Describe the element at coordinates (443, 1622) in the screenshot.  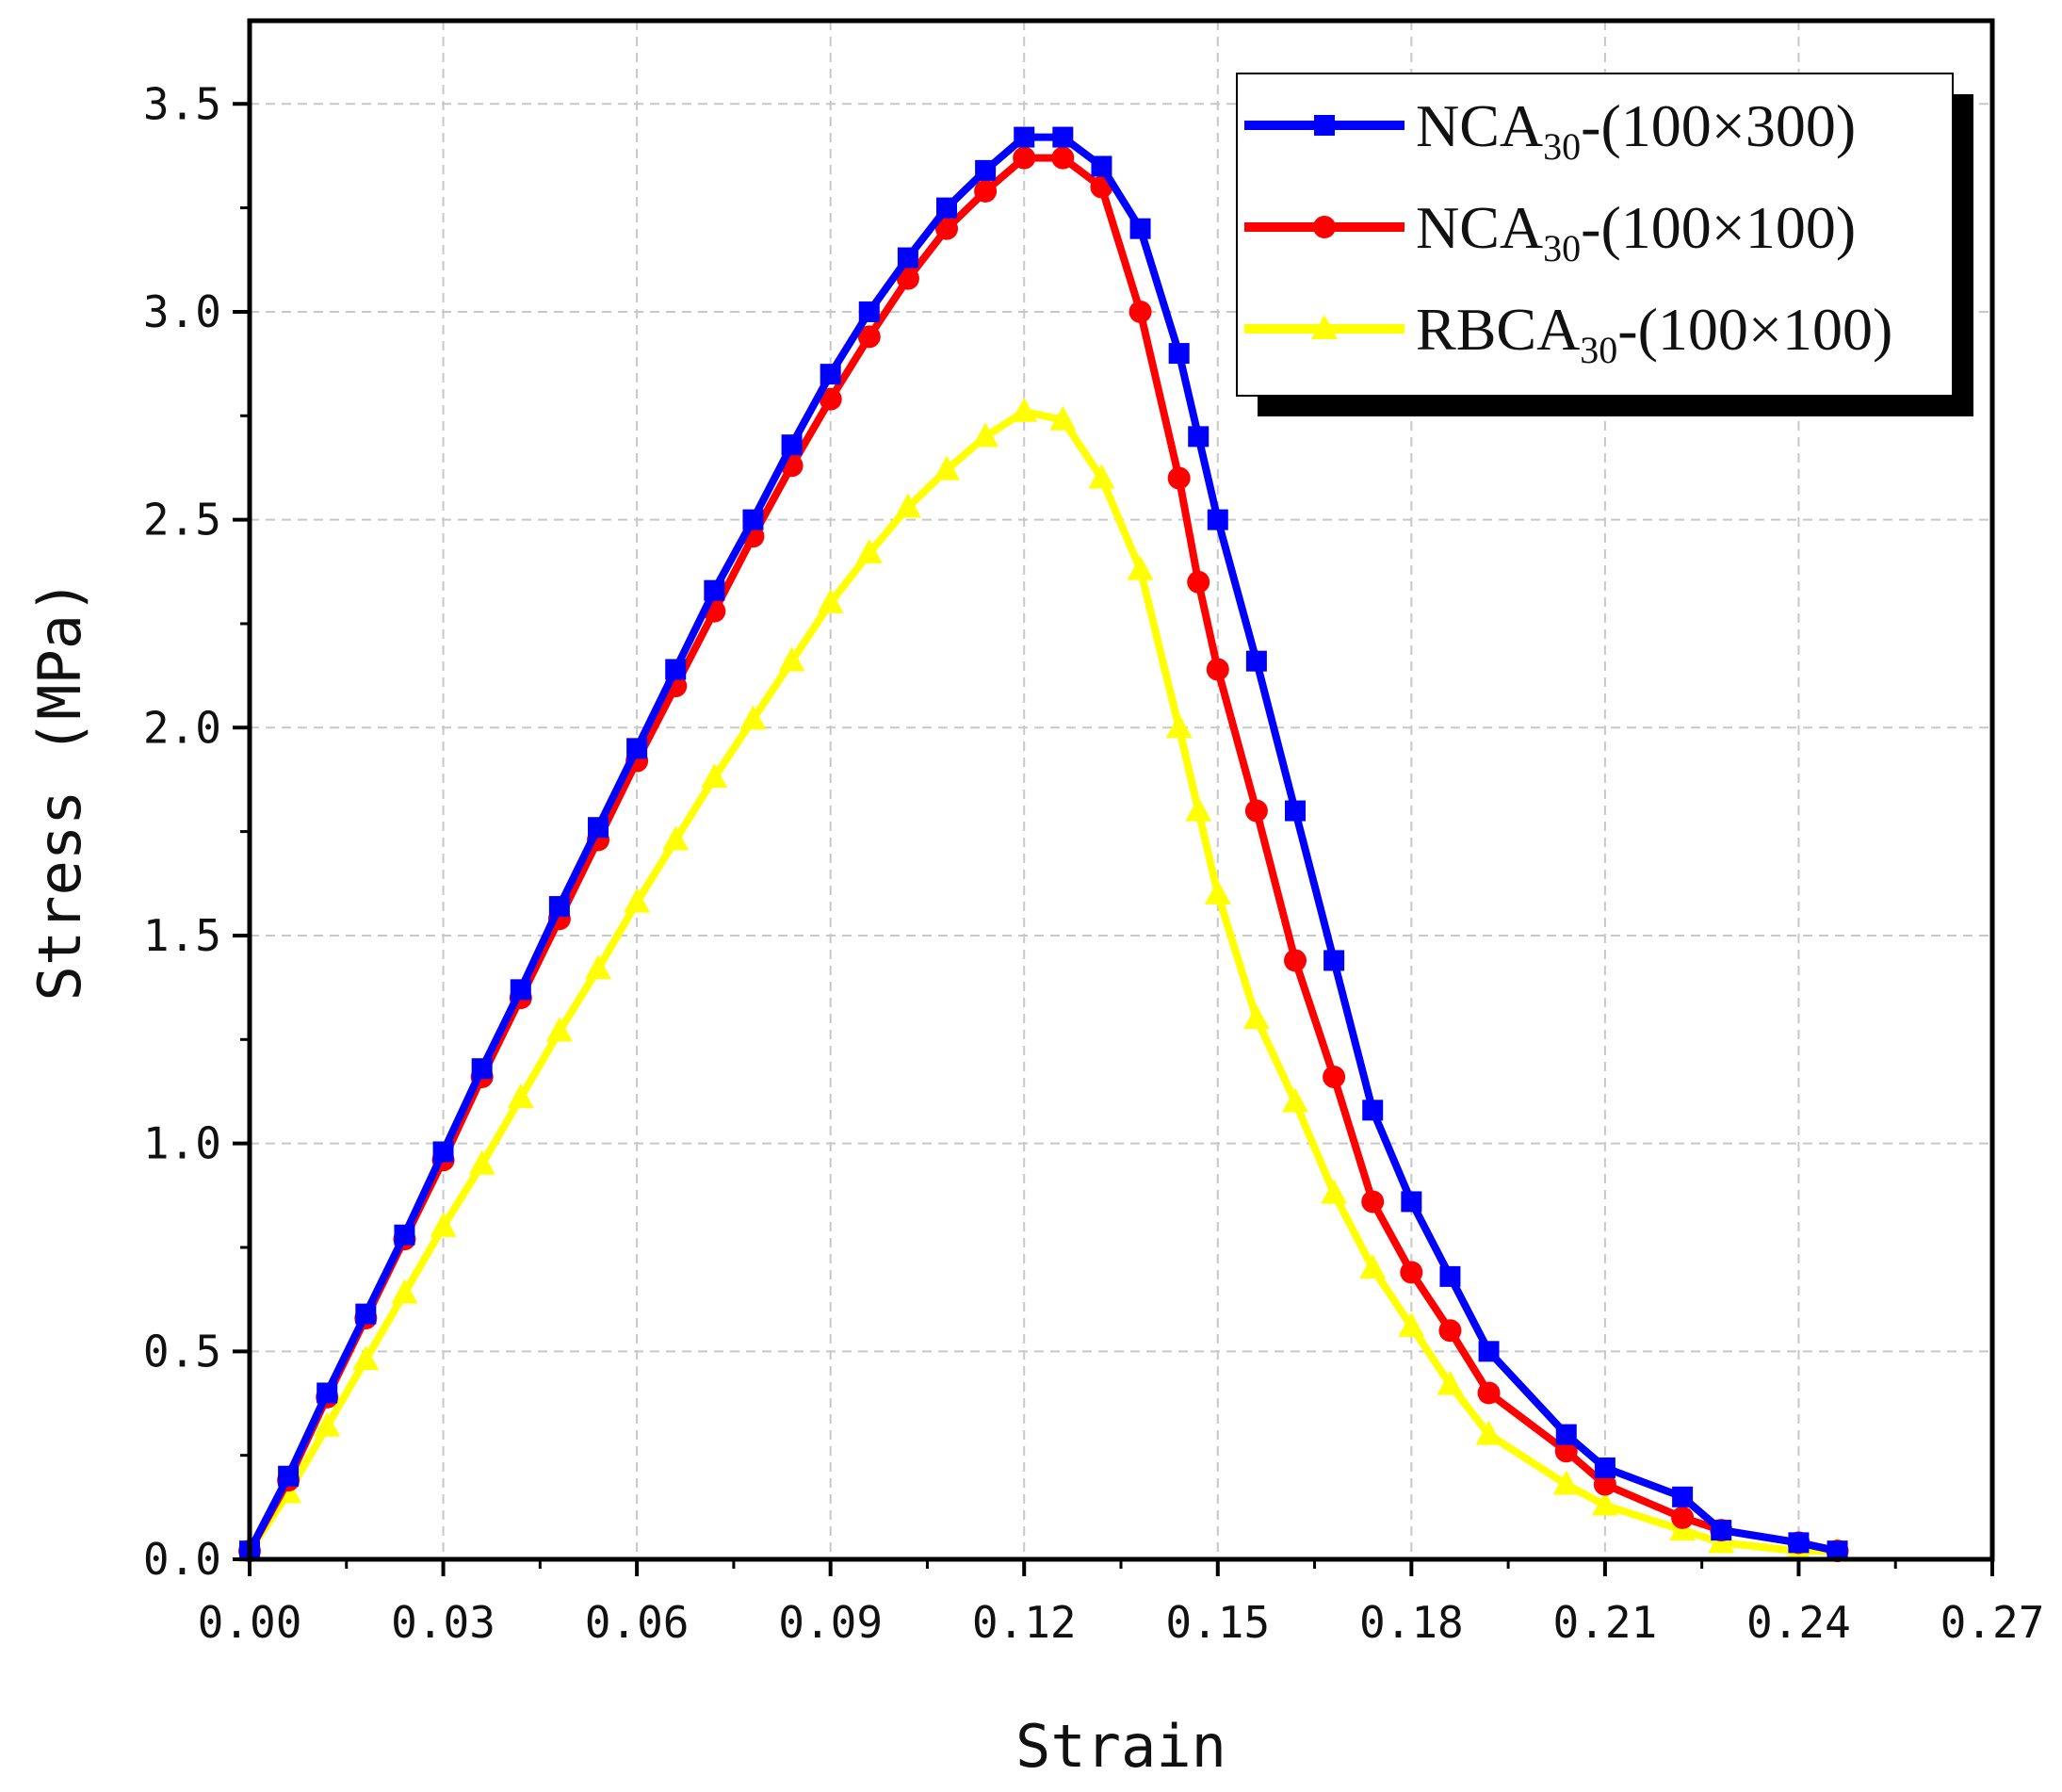
I see `x-tick-label: 0.03` at that location.